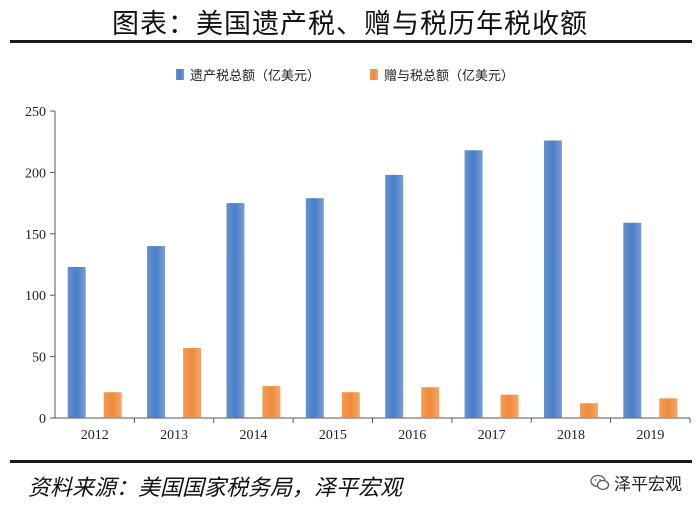 The height and width of the screenshot is (506, 700). What do you see at coordinates (255, 76) in the screenshot?
I see `legend-label: 遗产税总额（亿美元）` at bounding box center [255, 76].